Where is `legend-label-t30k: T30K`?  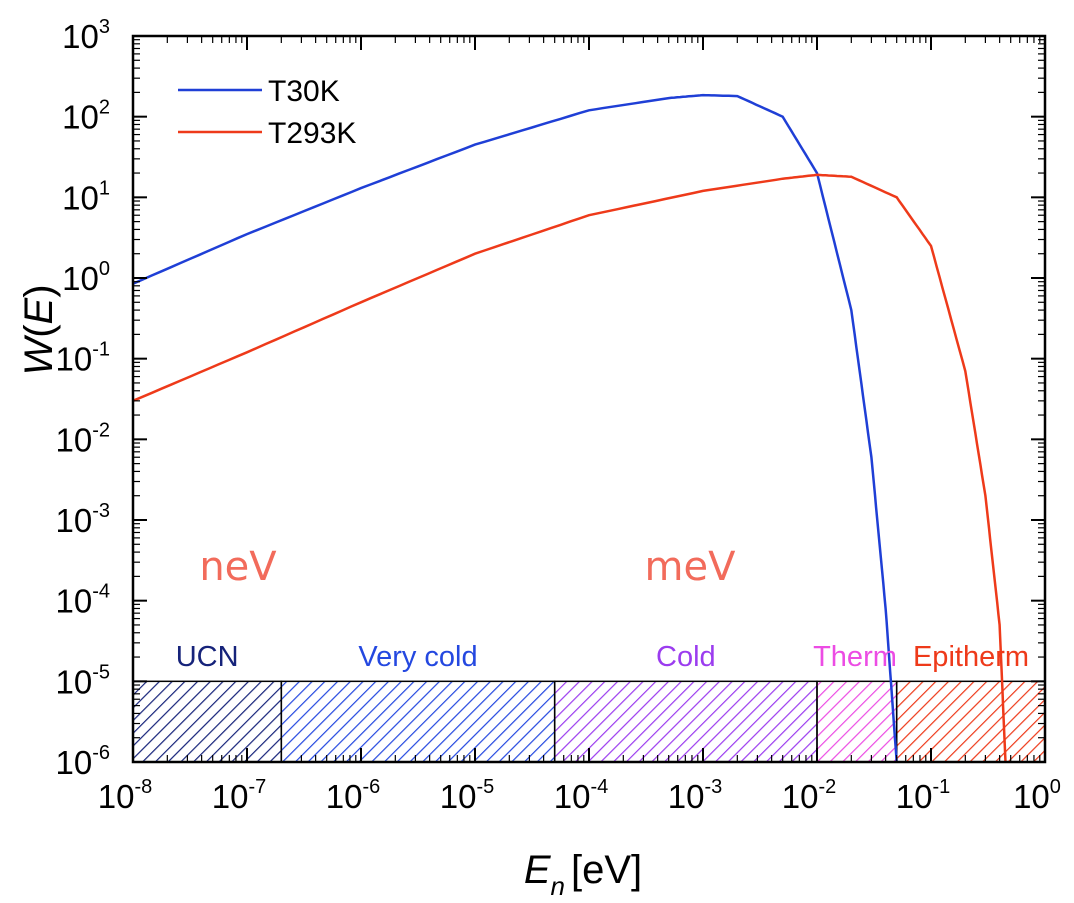
legend-label-t30k: T30K is located at coordinates (304, 91).